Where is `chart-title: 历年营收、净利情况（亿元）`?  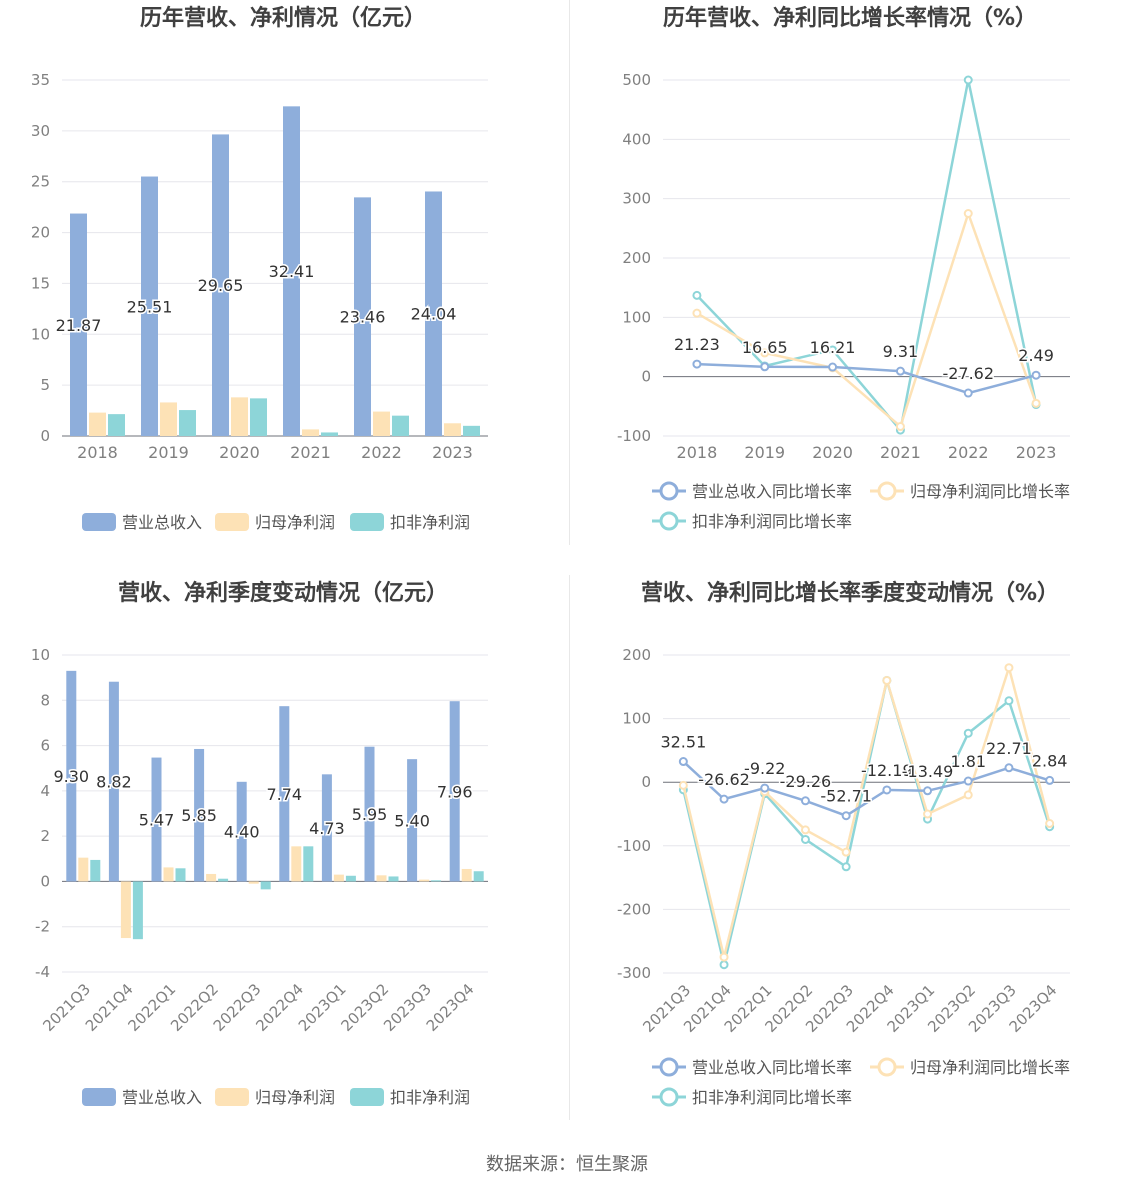
chart-title: 历年营收、净利情况（亿元） is located at coordinates (283, 18).